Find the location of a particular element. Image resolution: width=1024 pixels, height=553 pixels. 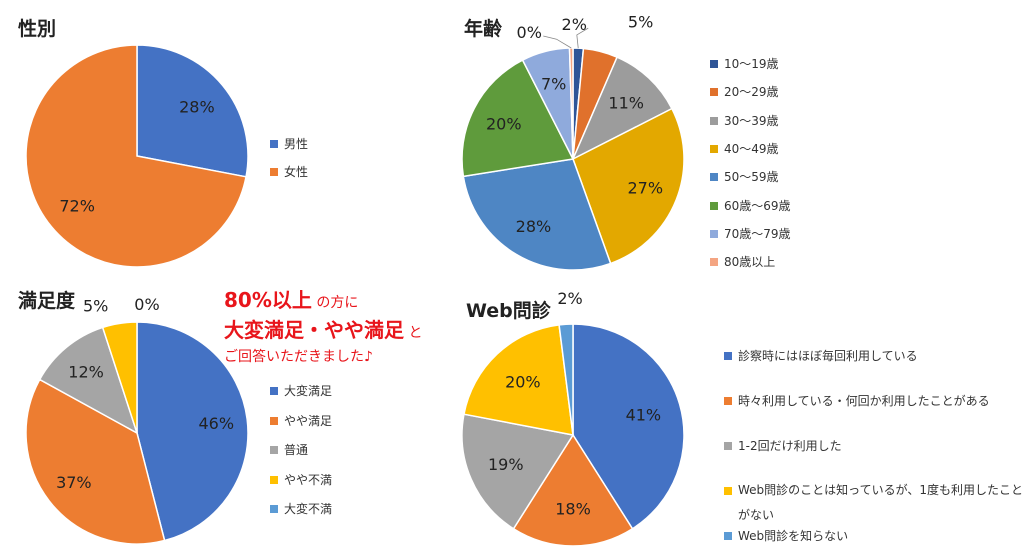

chart-title-age: 年齢 is located at coordinates (483, 29).